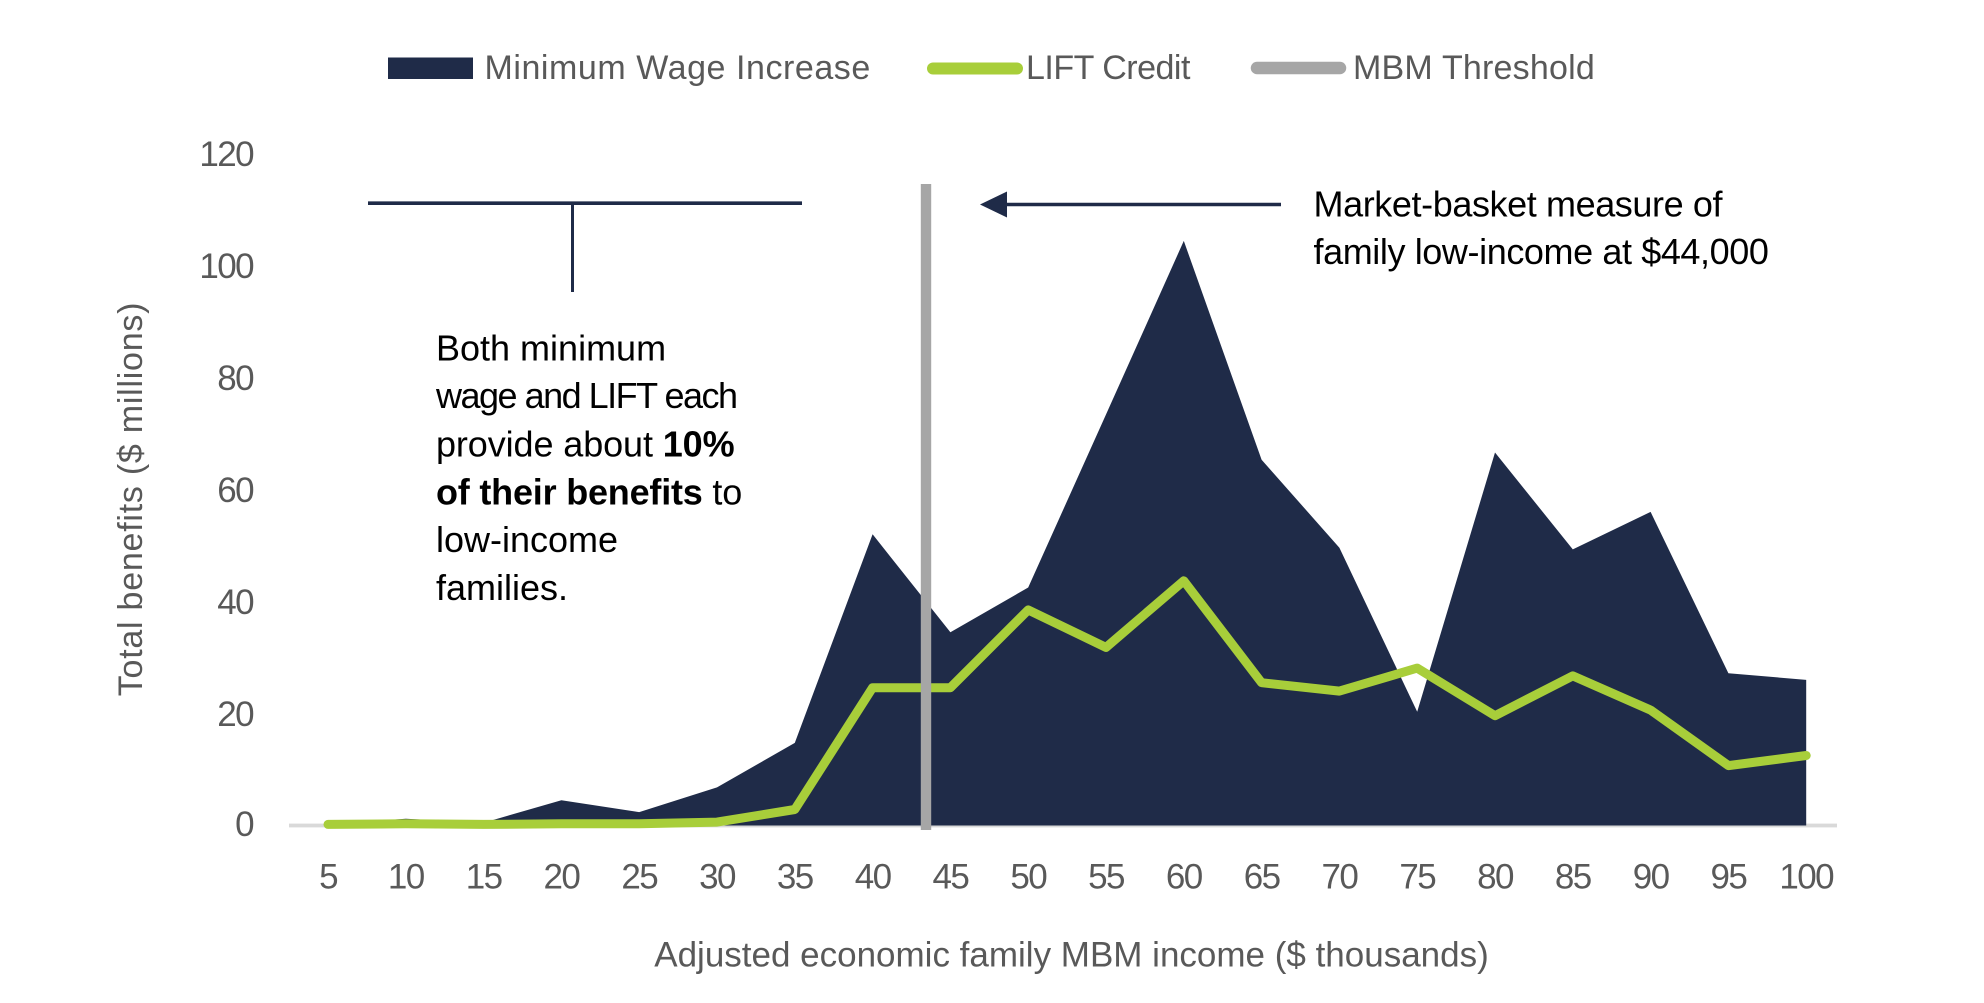 Image resolution: width=1984 pixels, height=1003 pixels. What do you see at coordinates (502, 587) in the screenshot?
I see `svg-text: families.` at bounding box center [502, 587].